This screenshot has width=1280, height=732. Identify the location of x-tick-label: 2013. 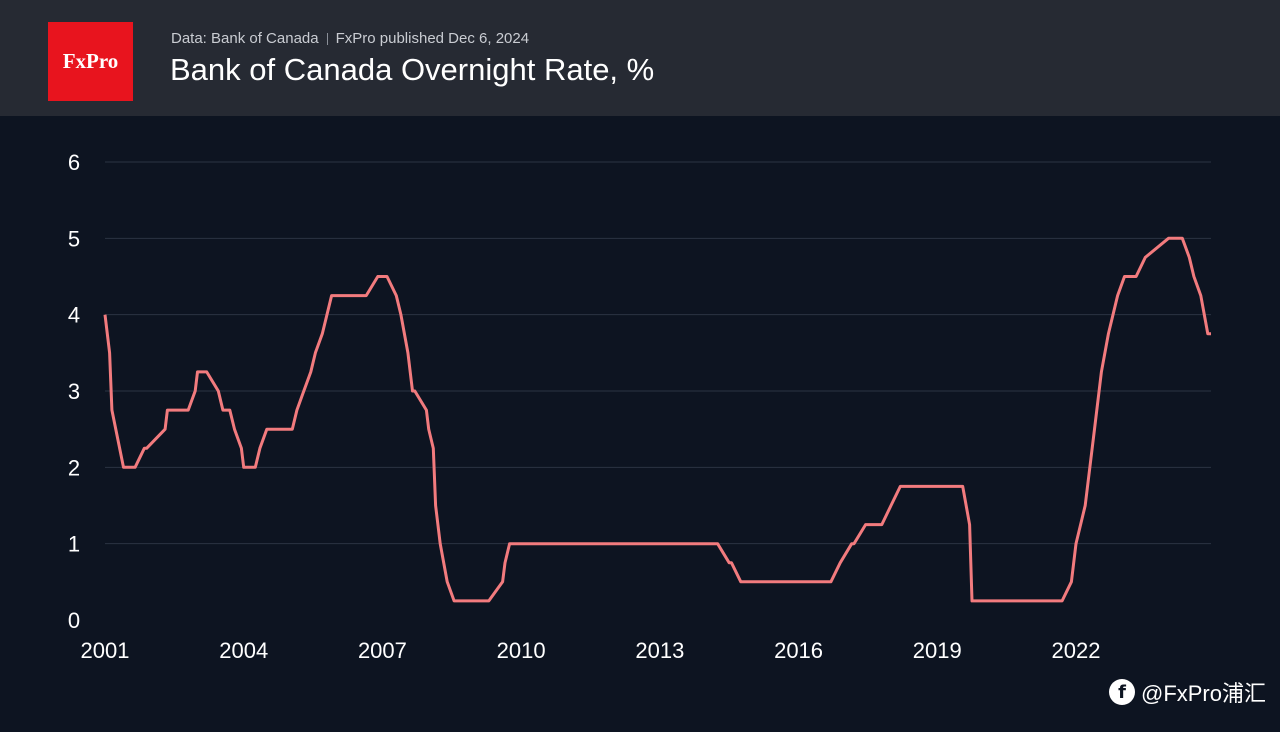
(659, 650).